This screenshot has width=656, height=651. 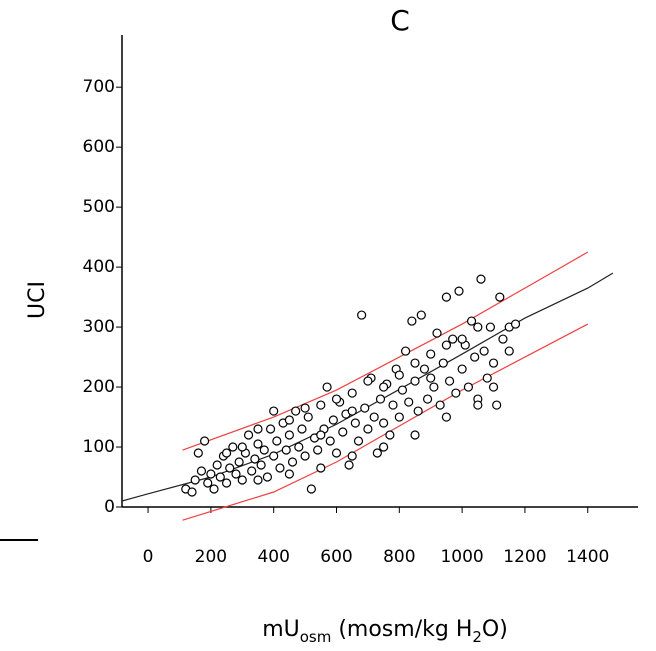 What do you see at coordinates (37, 300) in the screenshot?
I see `y-axis-label: UCI` at bounding box center [37, 300].